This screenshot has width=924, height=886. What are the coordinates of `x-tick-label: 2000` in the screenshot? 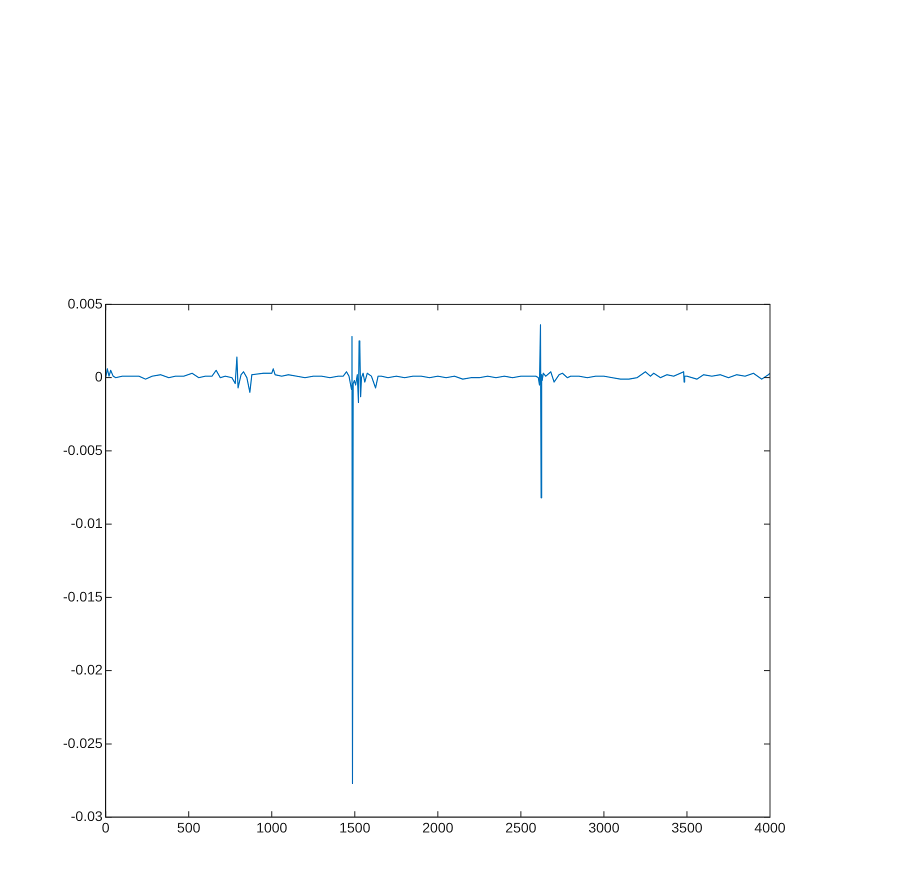 It's located at (438, 827).